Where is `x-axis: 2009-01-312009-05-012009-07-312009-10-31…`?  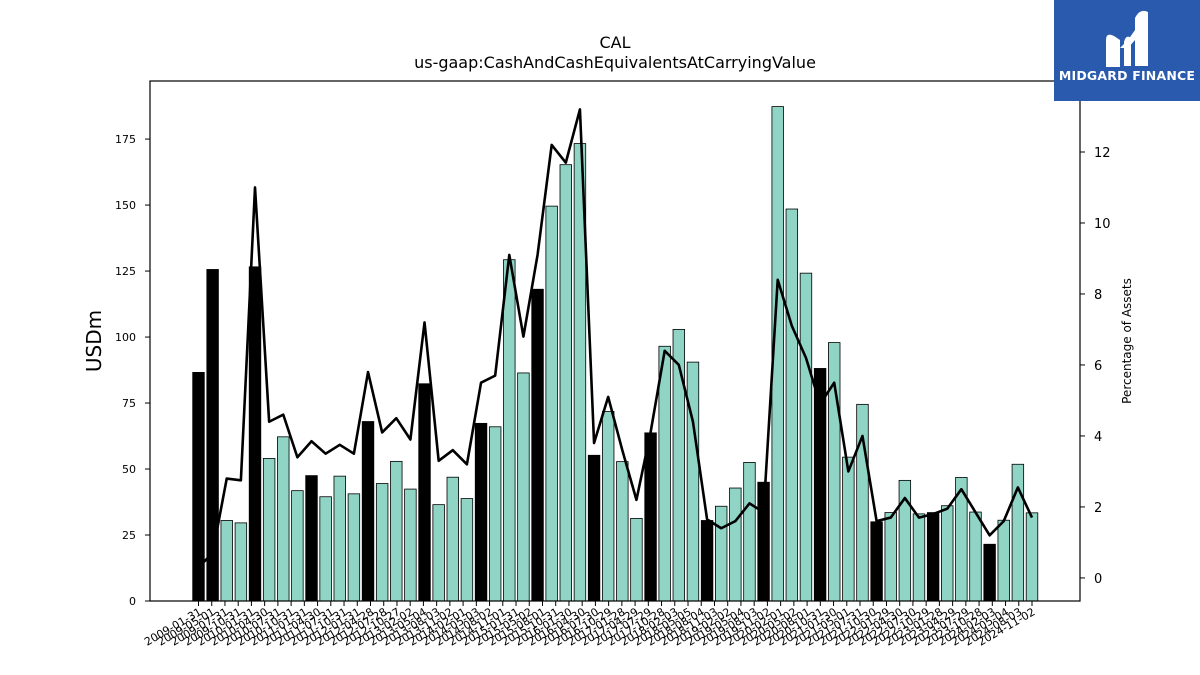
x-axis: 2009-01-312009-05-012009-07-312009-10-31… is located at coordinates (590, 625).